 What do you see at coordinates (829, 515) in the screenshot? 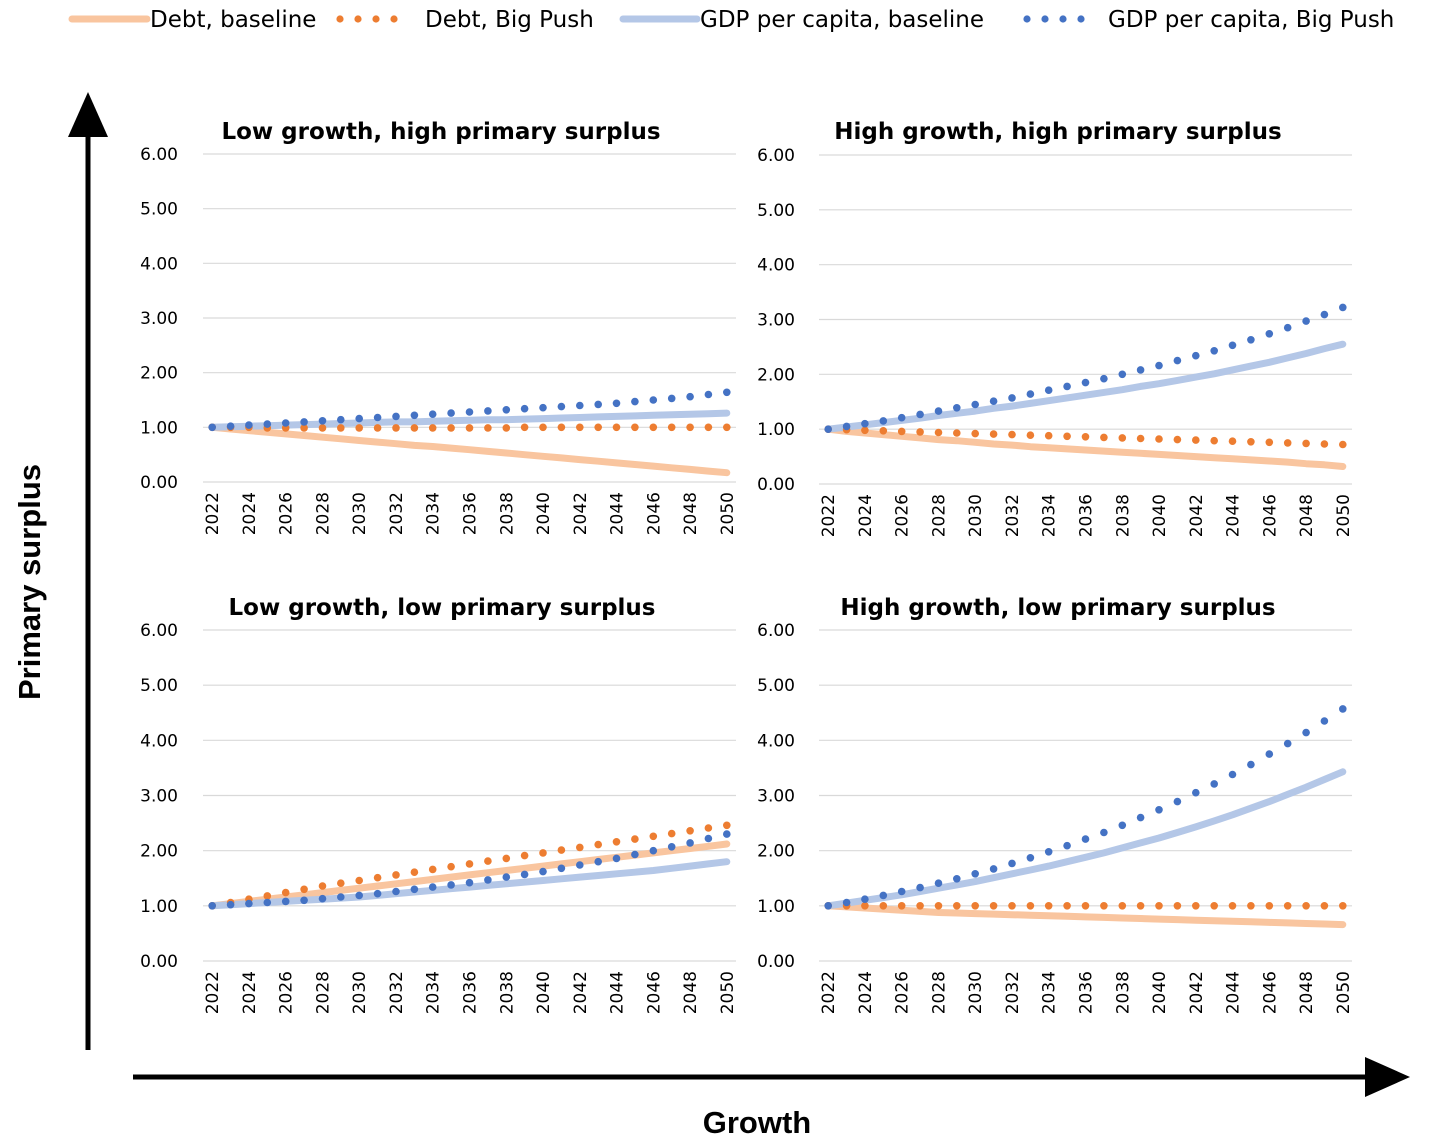
I see `x-tick-label: 2022` at bounding box center [829, 515].